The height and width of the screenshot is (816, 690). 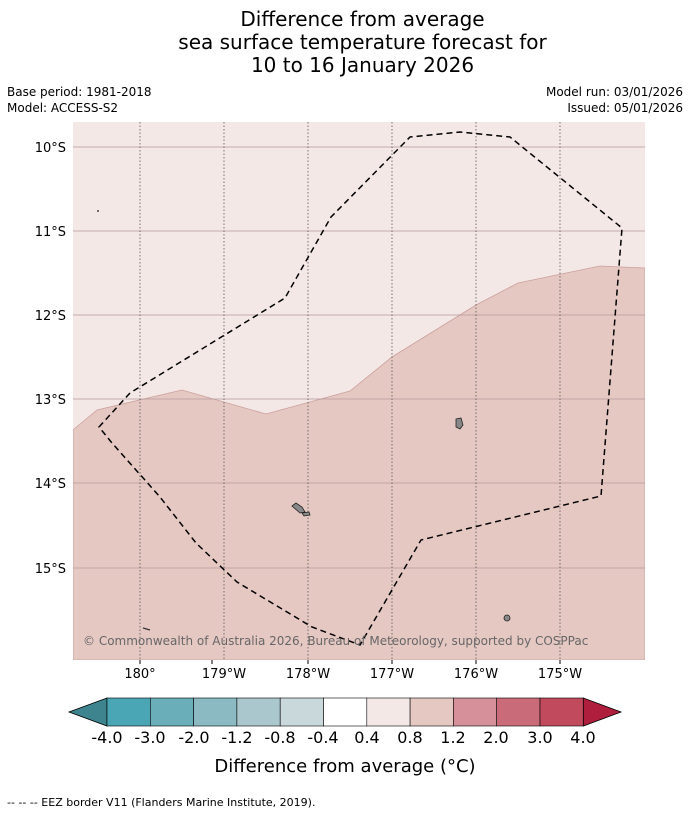 What do you see at coordinates (50, 232) in the screenshot?
I see `lat-label: 11°S` at bounding box center [50, 232].